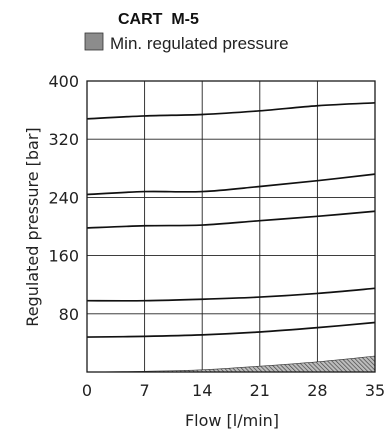  What do you see at coordinates (158, 19) in the screenshot?
I see `chart-title: CART M-5` at bounding box center [158, 19].